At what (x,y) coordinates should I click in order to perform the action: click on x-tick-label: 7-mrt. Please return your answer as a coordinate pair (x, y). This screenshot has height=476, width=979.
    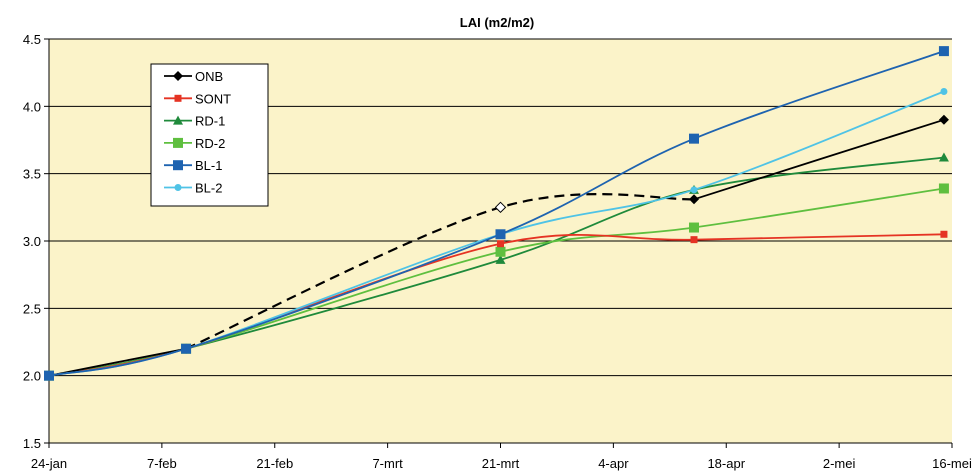
    Looking at the image, I should click on (387, 463).